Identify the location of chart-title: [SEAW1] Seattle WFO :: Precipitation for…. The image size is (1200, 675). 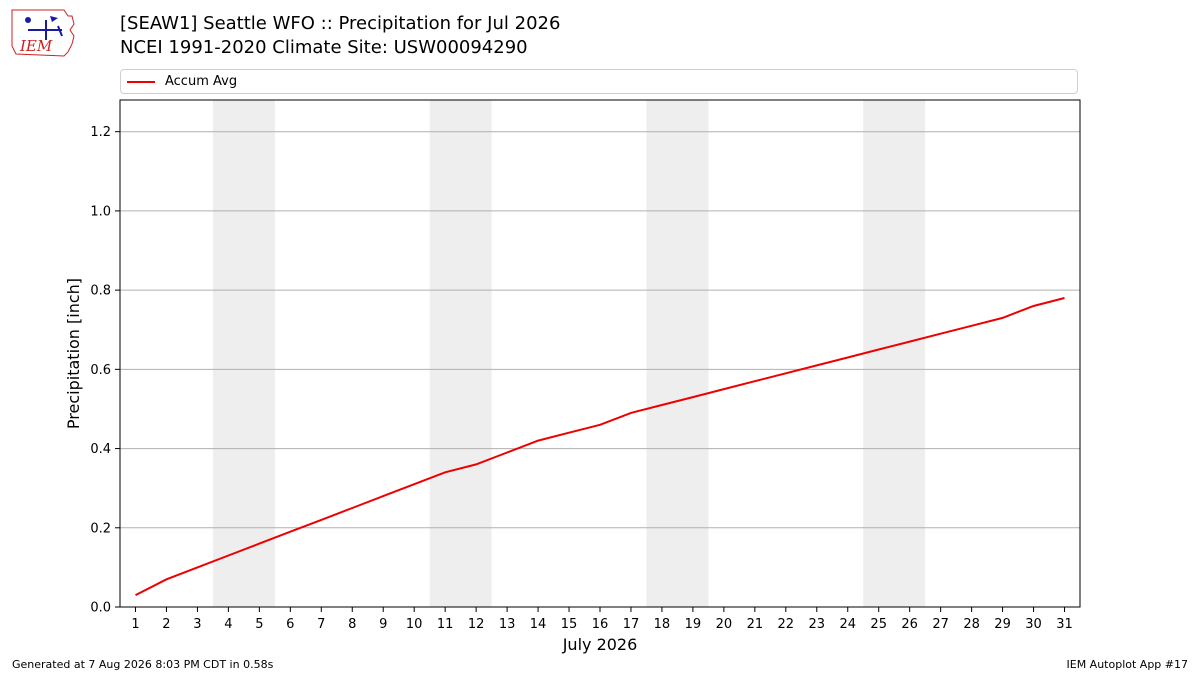
(340, 23).